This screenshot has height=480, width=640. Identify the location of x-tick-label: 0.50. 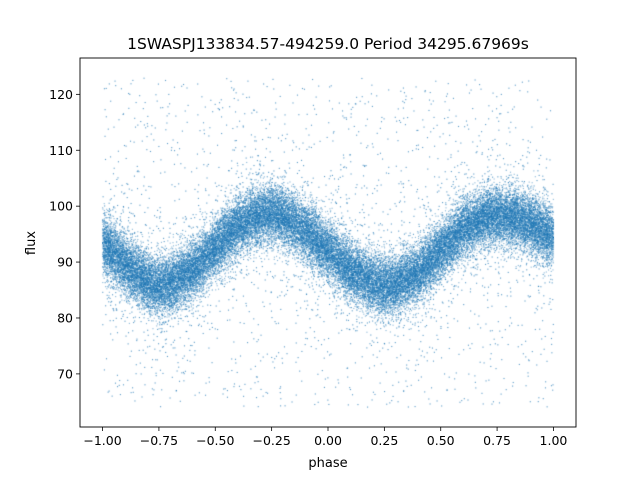
(441, 440).